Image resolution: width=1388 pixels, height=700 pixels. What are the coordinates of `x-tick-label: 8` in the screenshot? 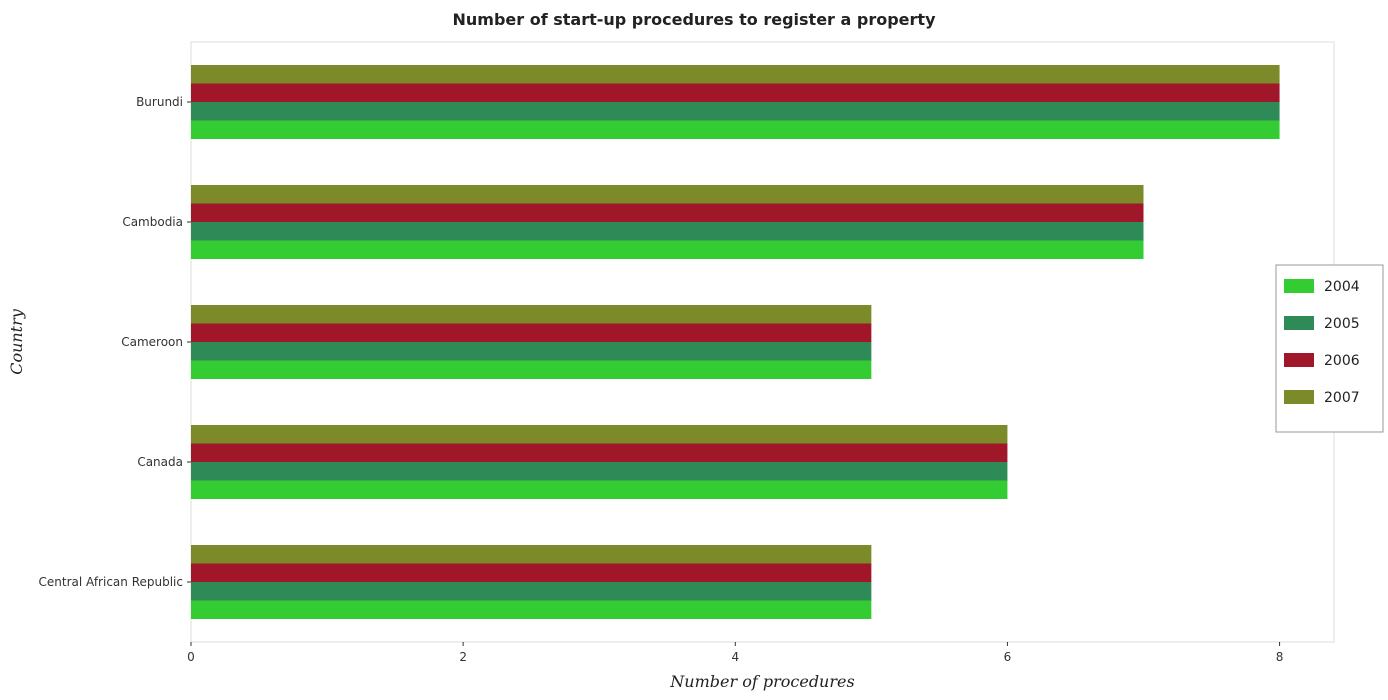 It's located at (1280, 657).